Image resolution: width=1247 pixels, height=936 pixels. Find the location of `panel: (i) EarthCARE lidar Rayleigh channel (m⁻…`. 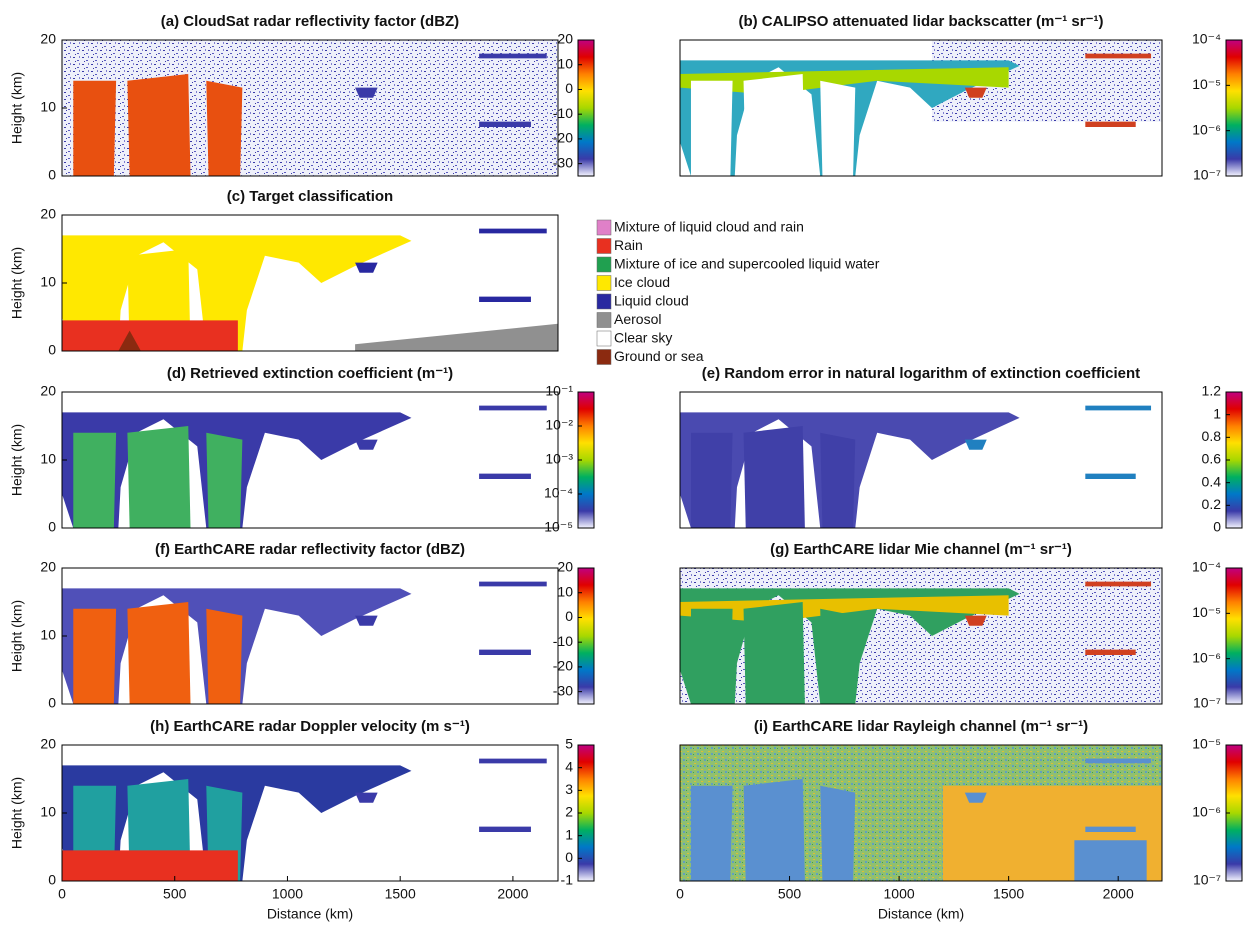

panel: (i) EarthCARE lidar Rayleigh channel (m⁻… is located at coordinates (959, 820).